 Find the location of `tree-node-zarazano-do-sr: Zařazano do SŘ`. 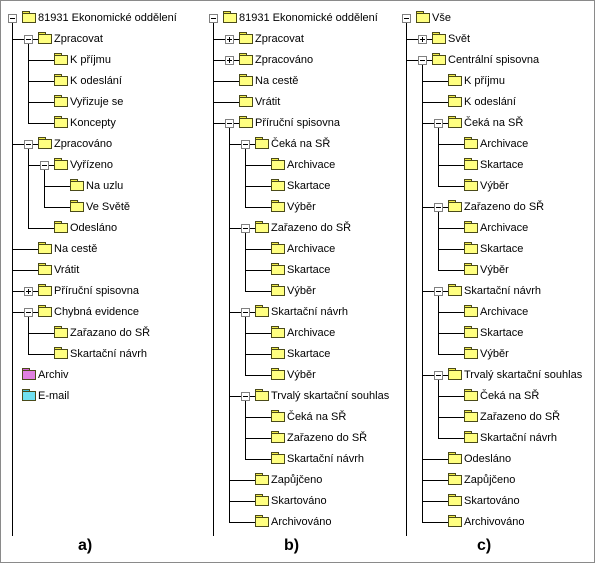

tree-node-zarazano-do-sr: Zařazano do SŘ is located at coordinates (100, 333).